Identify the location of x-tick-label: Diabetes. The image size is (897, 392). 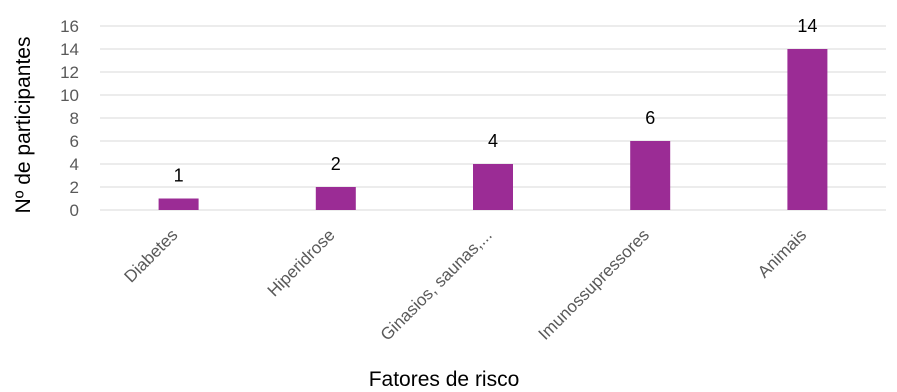
(151, 255).